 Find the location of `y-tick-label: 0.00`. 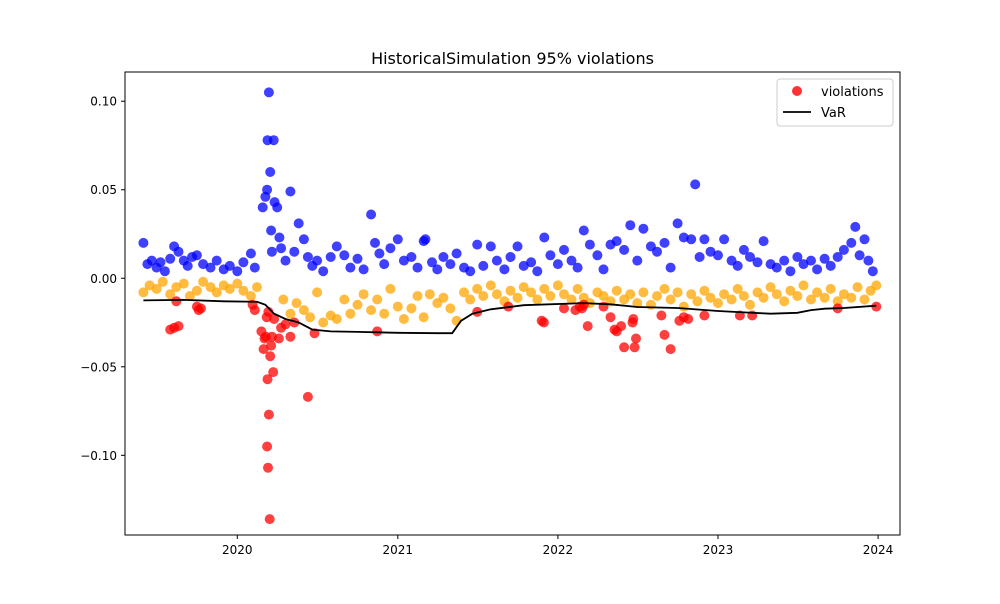

y-tick-label: 0.00 is located at coordinates (103, 279).